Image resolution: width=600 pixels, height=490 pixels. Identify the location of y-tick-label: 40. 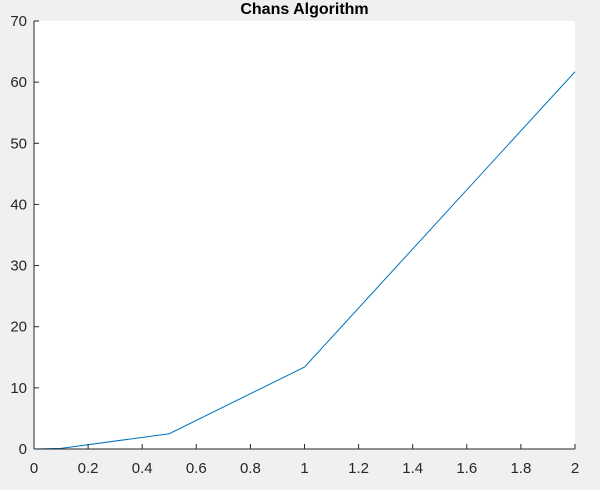
(18, 204).